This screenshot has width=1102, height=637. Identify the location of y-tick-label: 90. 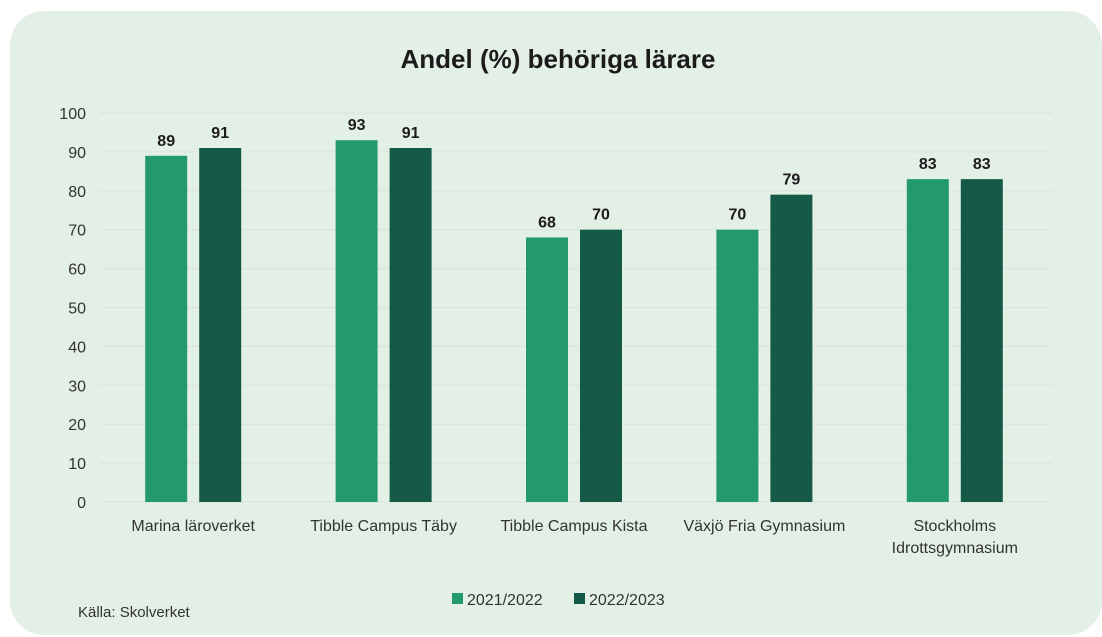
(77, 153).